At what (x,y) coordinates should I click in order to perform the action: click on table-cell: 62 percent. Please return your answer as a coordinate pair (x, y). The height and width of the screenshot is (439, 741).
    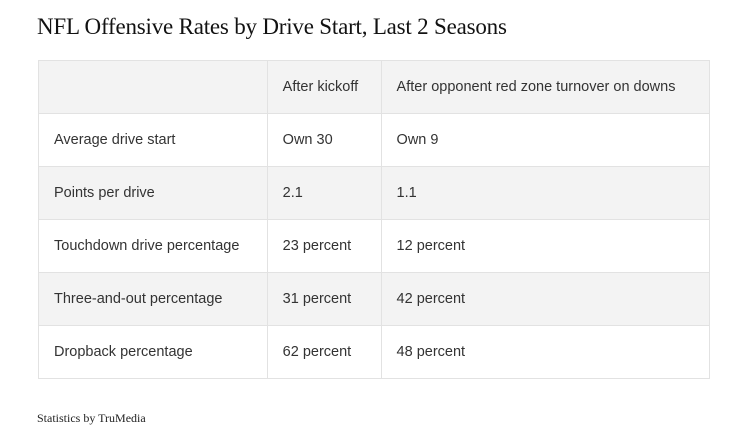
    Looking at the image, I should click on (324, 352).